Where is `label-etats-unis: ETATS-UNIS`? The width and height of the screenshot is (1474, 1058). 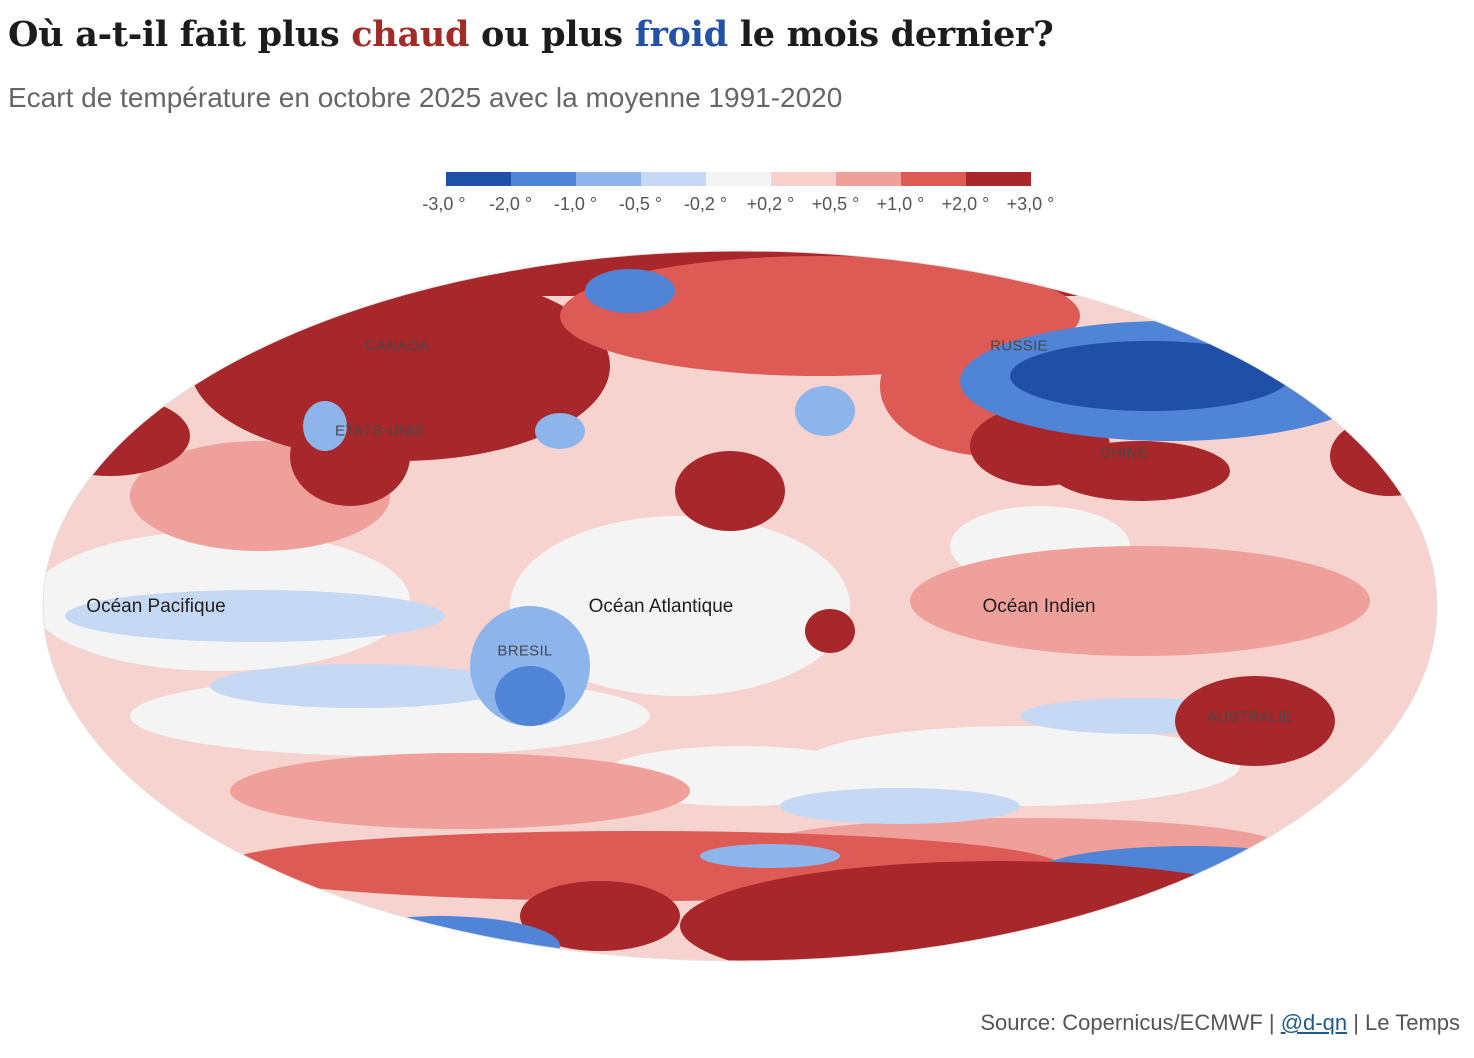
label-etats-unis: ETATS-UNIS is located at coordinates (380, 431).